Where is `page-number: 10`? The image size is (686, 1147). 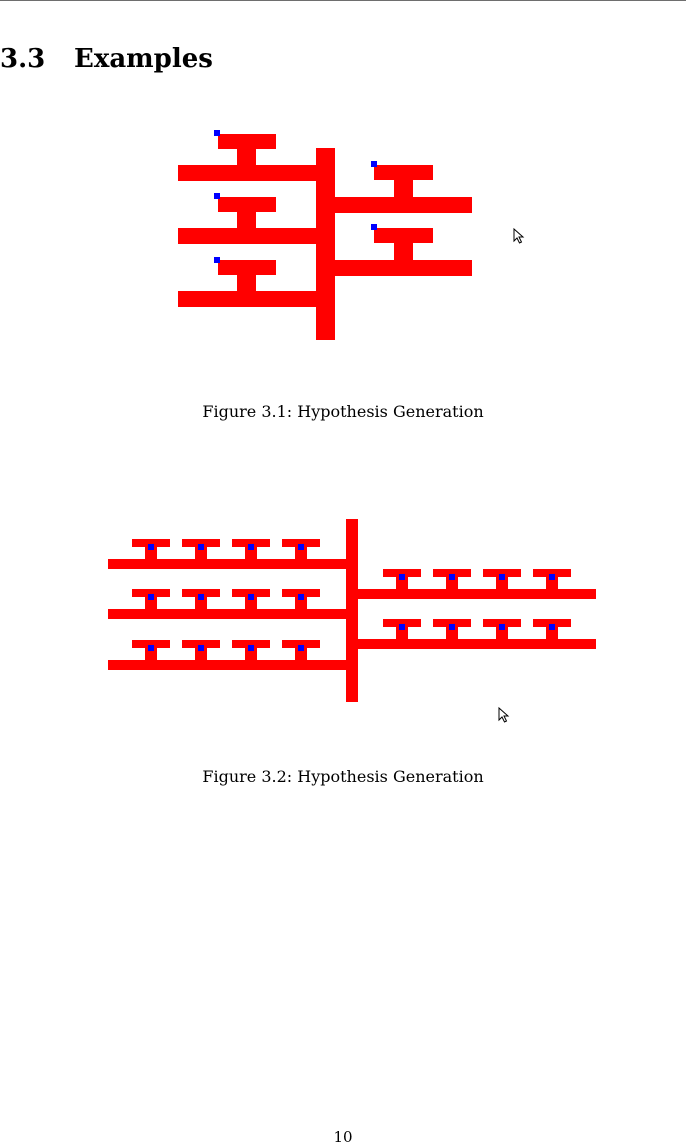
page-number: 10 is located at coordinates (343, 1137).